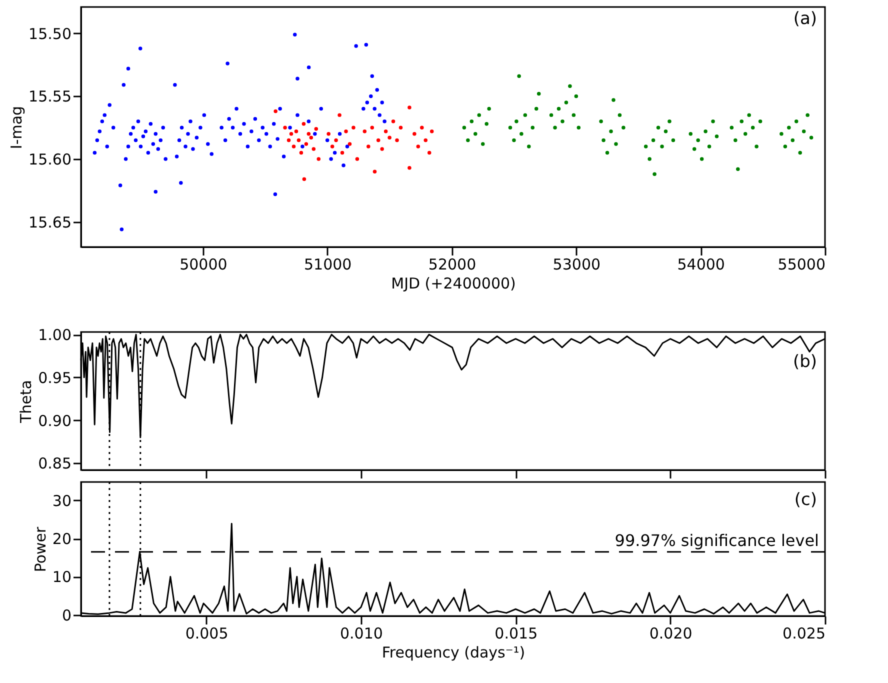 The width and height of the screenshot is (888, 683). Describe the element at coordinates (576, 265) in the screenshot. I see `x-tick-label: 53000` at that location.